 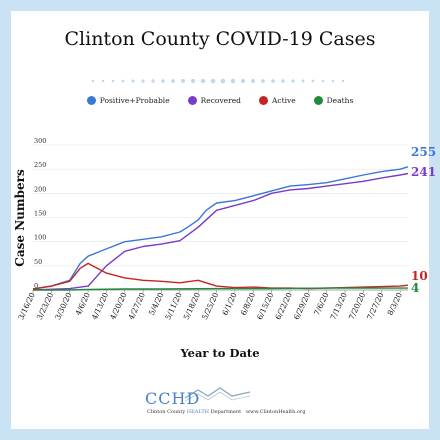 I want to click on x-tick-label: 4/27/20, so click(x=137, y=306).